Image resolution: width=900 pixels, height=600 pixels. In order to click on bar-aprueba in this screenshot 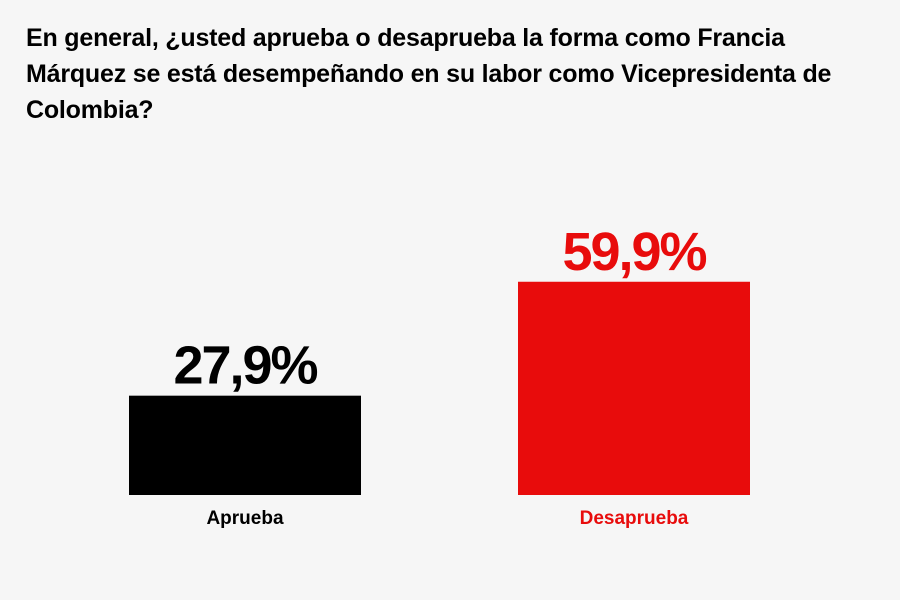, I will do `click(245, 445)`.